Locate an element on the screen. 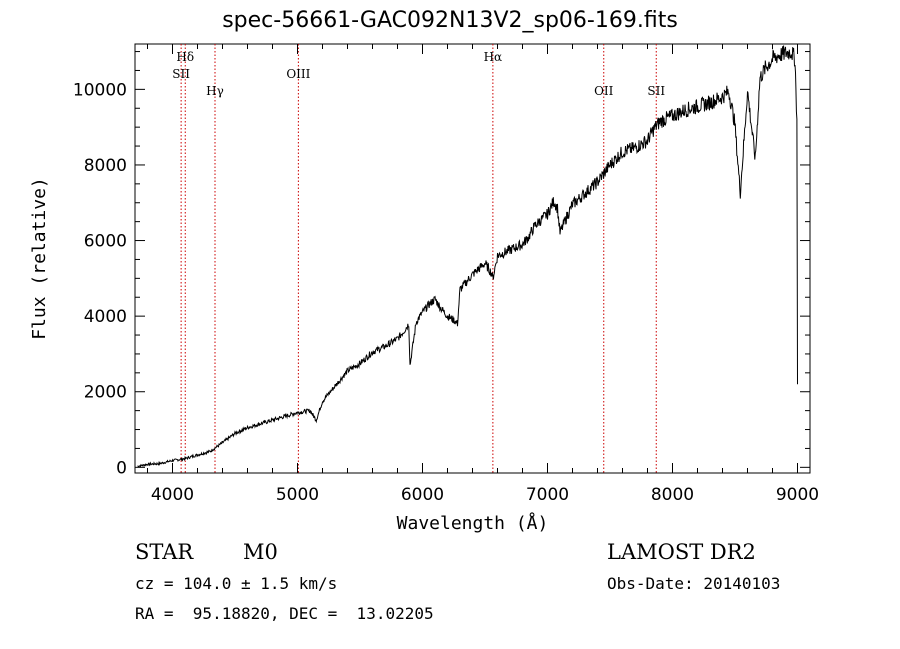 The width and height of the screenshot is (900, 649). spectral-line-label: Hα is located at coordinates (493, 57).